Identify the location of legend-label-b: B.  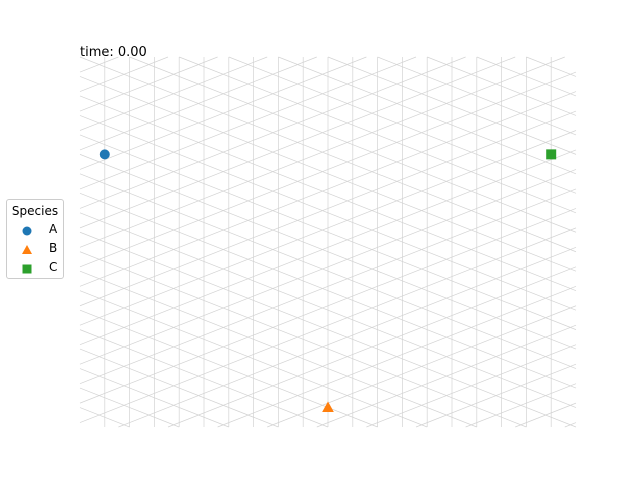
(53, 248).